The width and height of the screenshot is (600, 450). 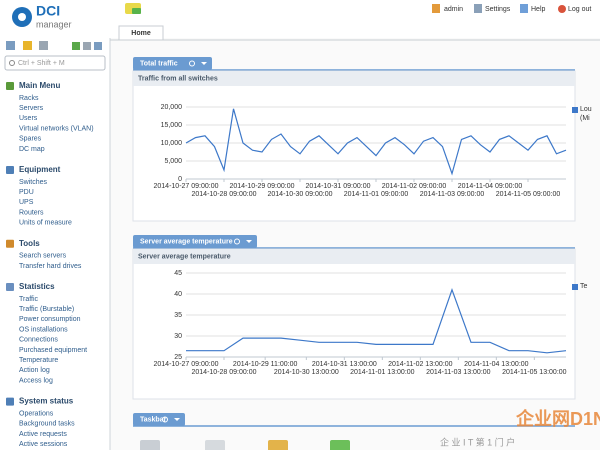 What do you see at coordinates (39, 85) in the screenshot?
I see `section-title: Main Menu` at bounding box center [39, 85].